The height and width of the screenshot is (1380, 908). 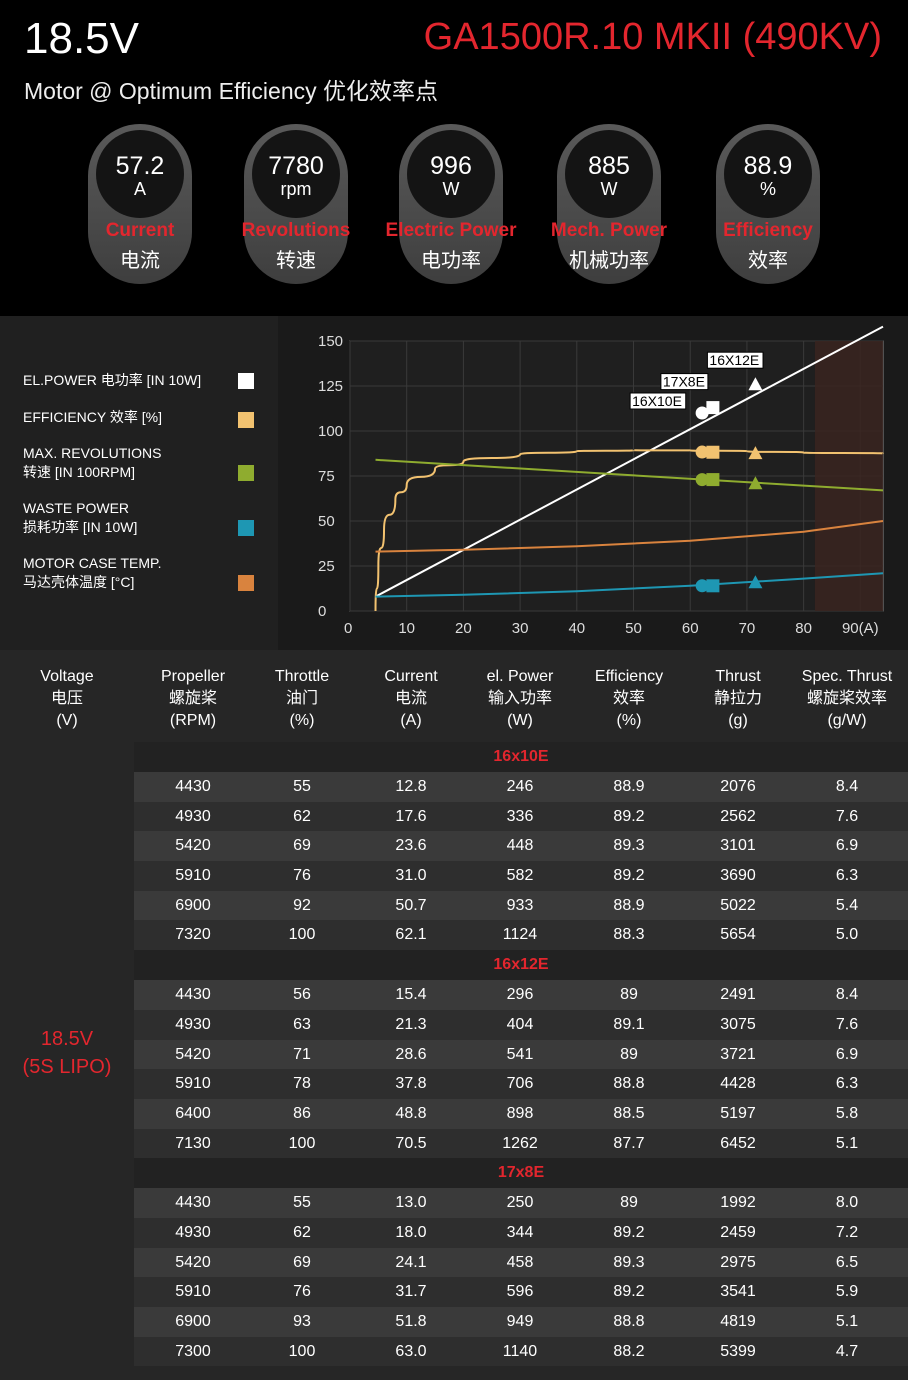 I want to click on table-cell: 6.5, so click(x=847, y=1262).